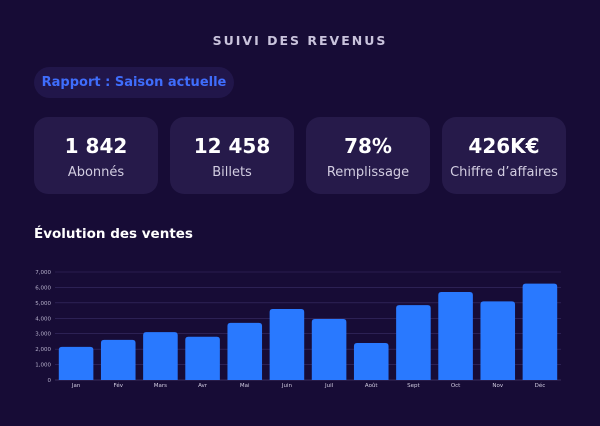  I want to click on x-tick-label: Avr, so click(203, 386).